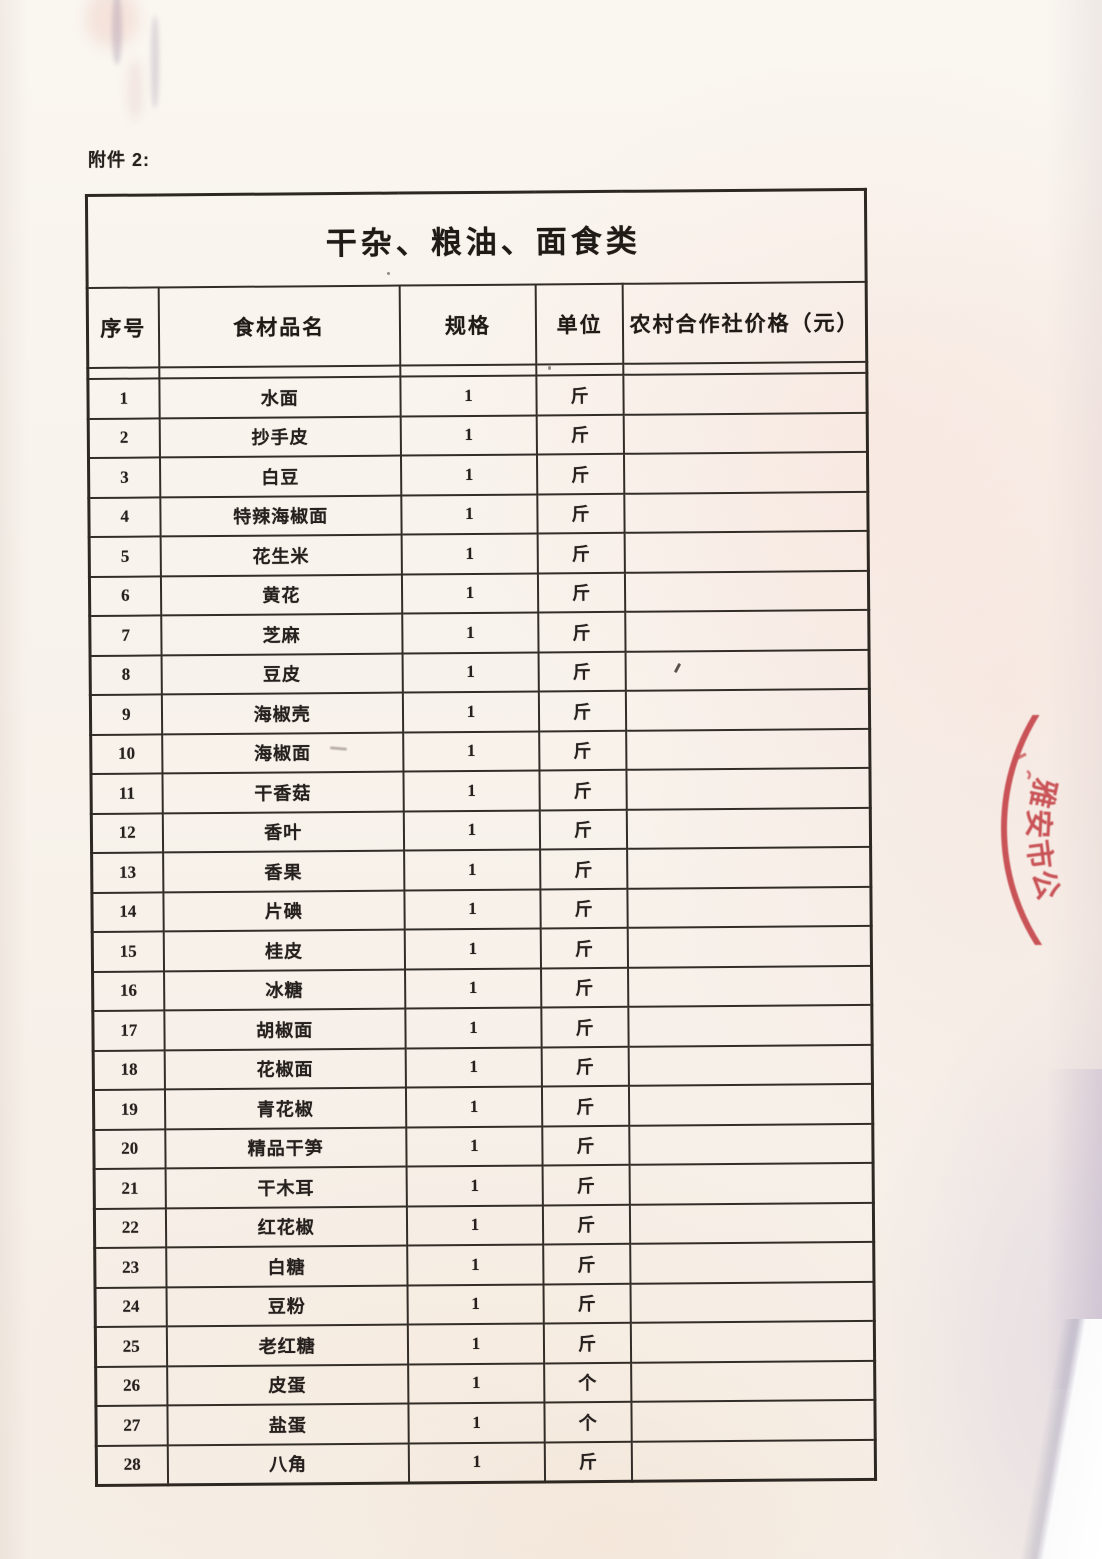 The width and height of the screenshot is (1102, 1559). I want to click on table-row: 8 豆皮 1 斤, so click(480, 672).